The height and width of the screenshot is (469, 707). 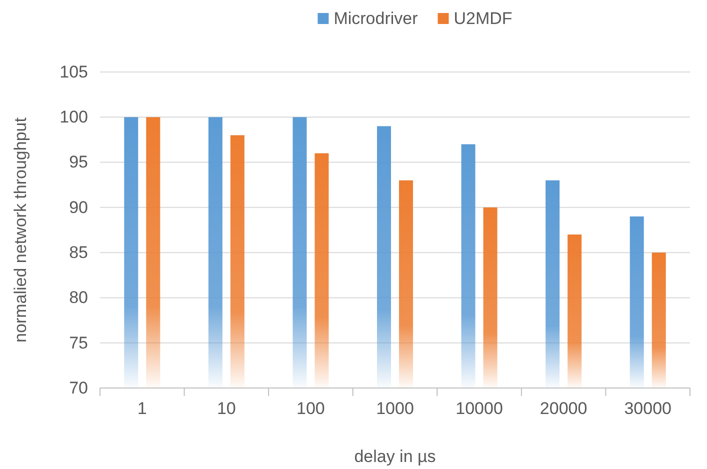 I want to click on x-tick-label: 100, so click(x=310, y=408).